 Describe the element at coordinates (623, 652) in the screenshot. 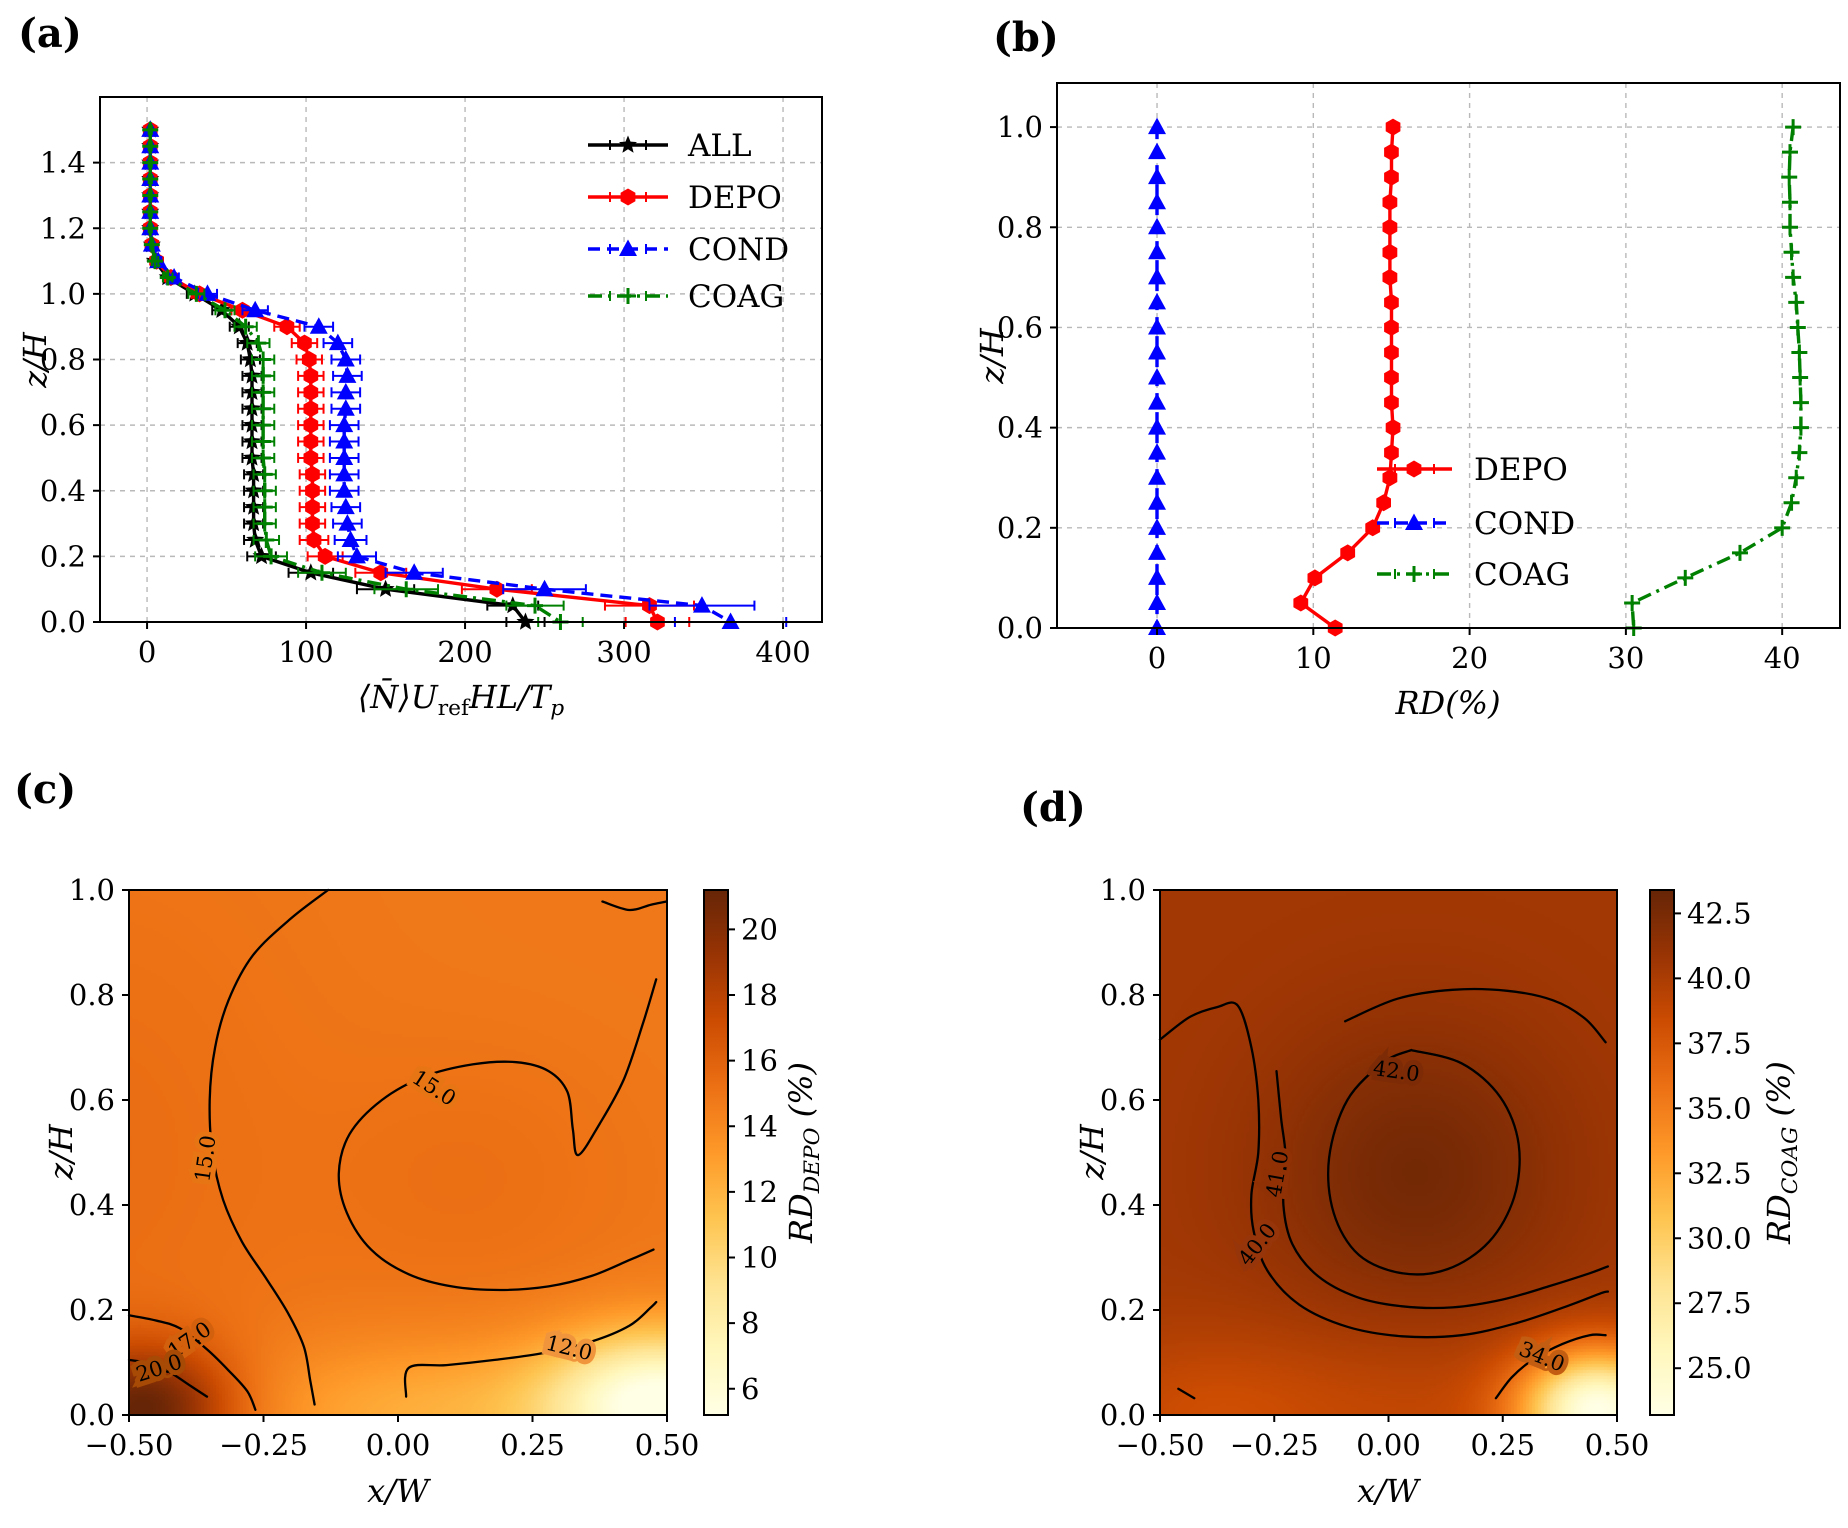

I see `svg-text: 300` at that location.